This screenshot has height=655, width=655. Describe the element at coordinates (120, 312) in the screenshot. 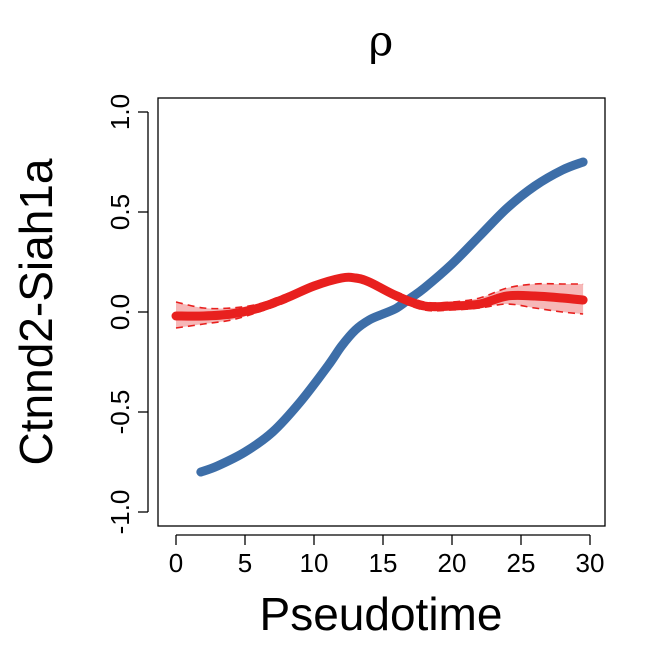

I see `y-tick-label: 0.0` at that location.